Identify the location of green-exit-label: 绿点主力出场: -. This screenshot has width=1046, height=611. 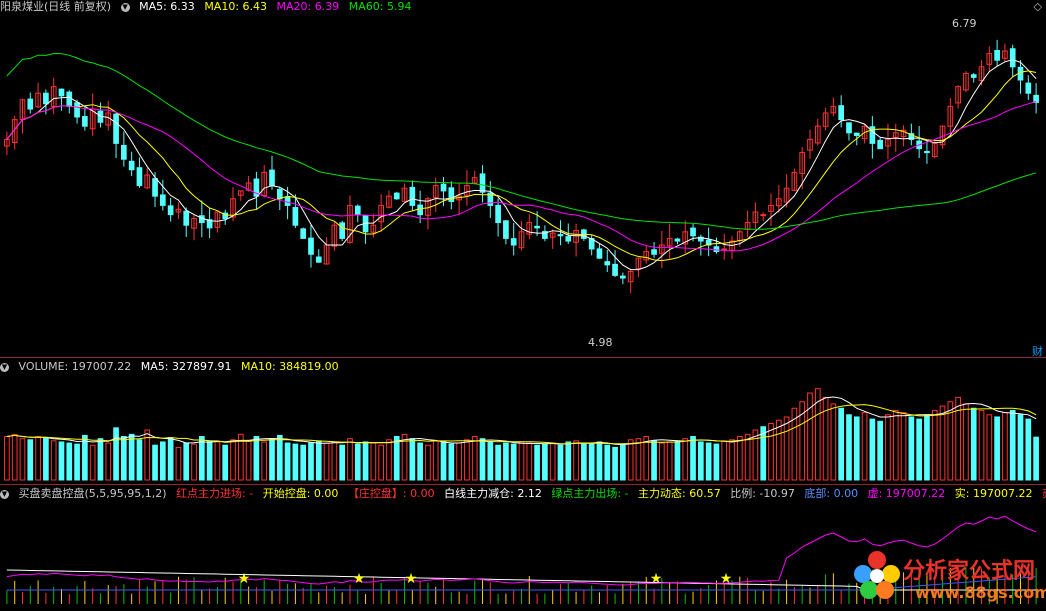
(590, 493).